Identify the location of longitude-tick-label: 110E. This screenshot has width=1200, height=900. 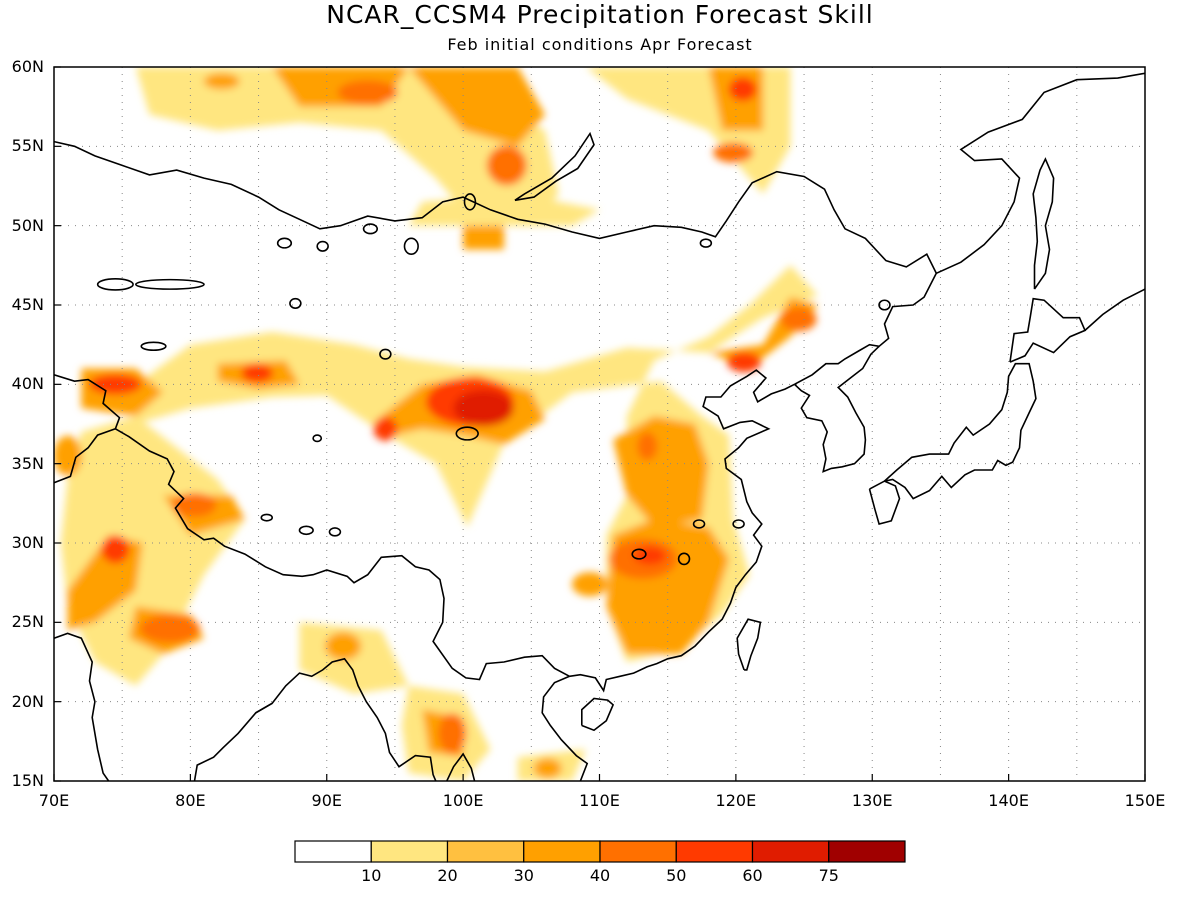
(599, 800).